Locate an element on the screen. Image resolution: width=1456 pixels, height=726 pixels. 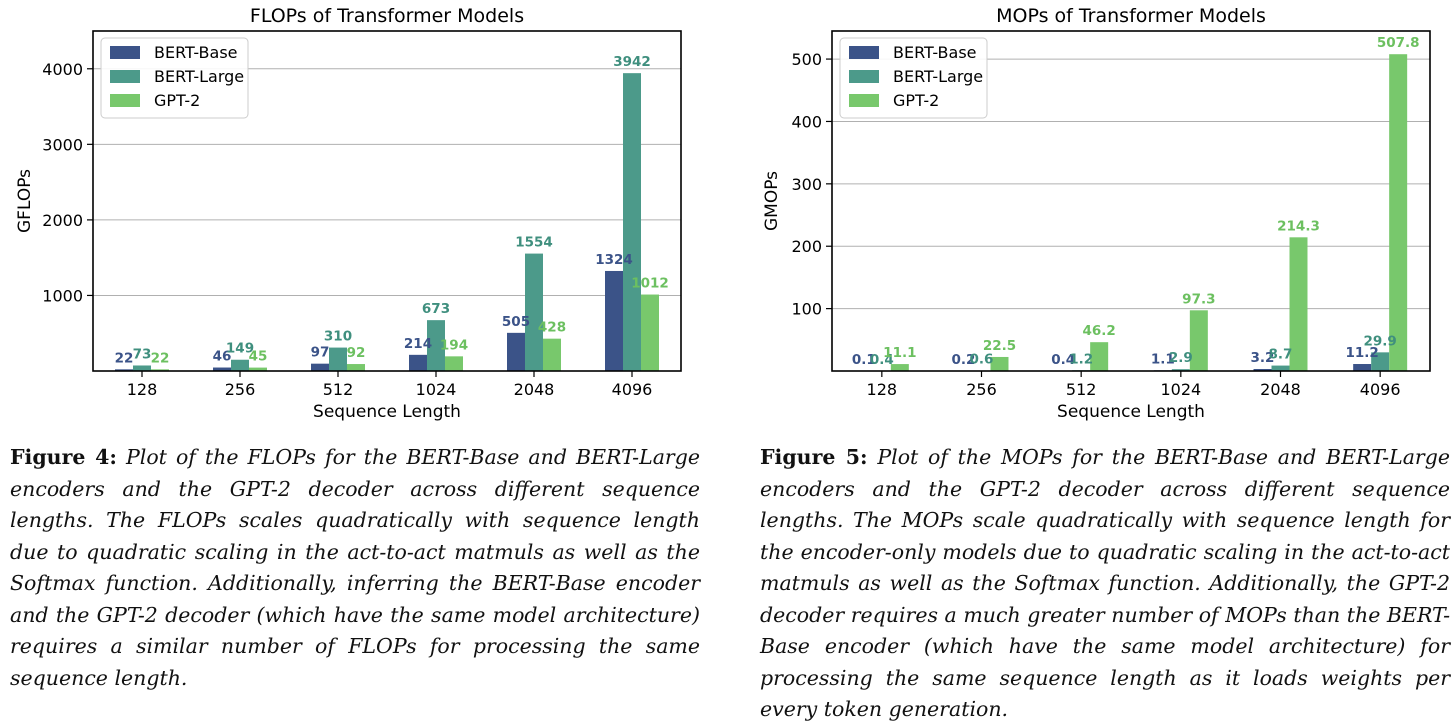
legend-swatch-bert-base is located at coordinates (864, 52).